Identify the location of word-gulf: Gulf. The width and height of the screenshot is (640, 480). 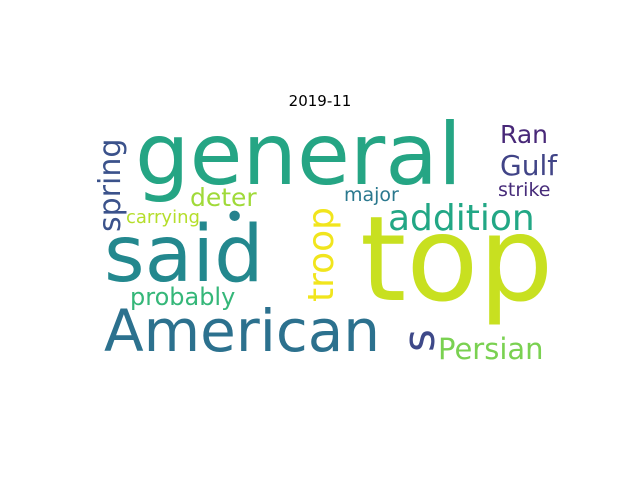
(529, 165).